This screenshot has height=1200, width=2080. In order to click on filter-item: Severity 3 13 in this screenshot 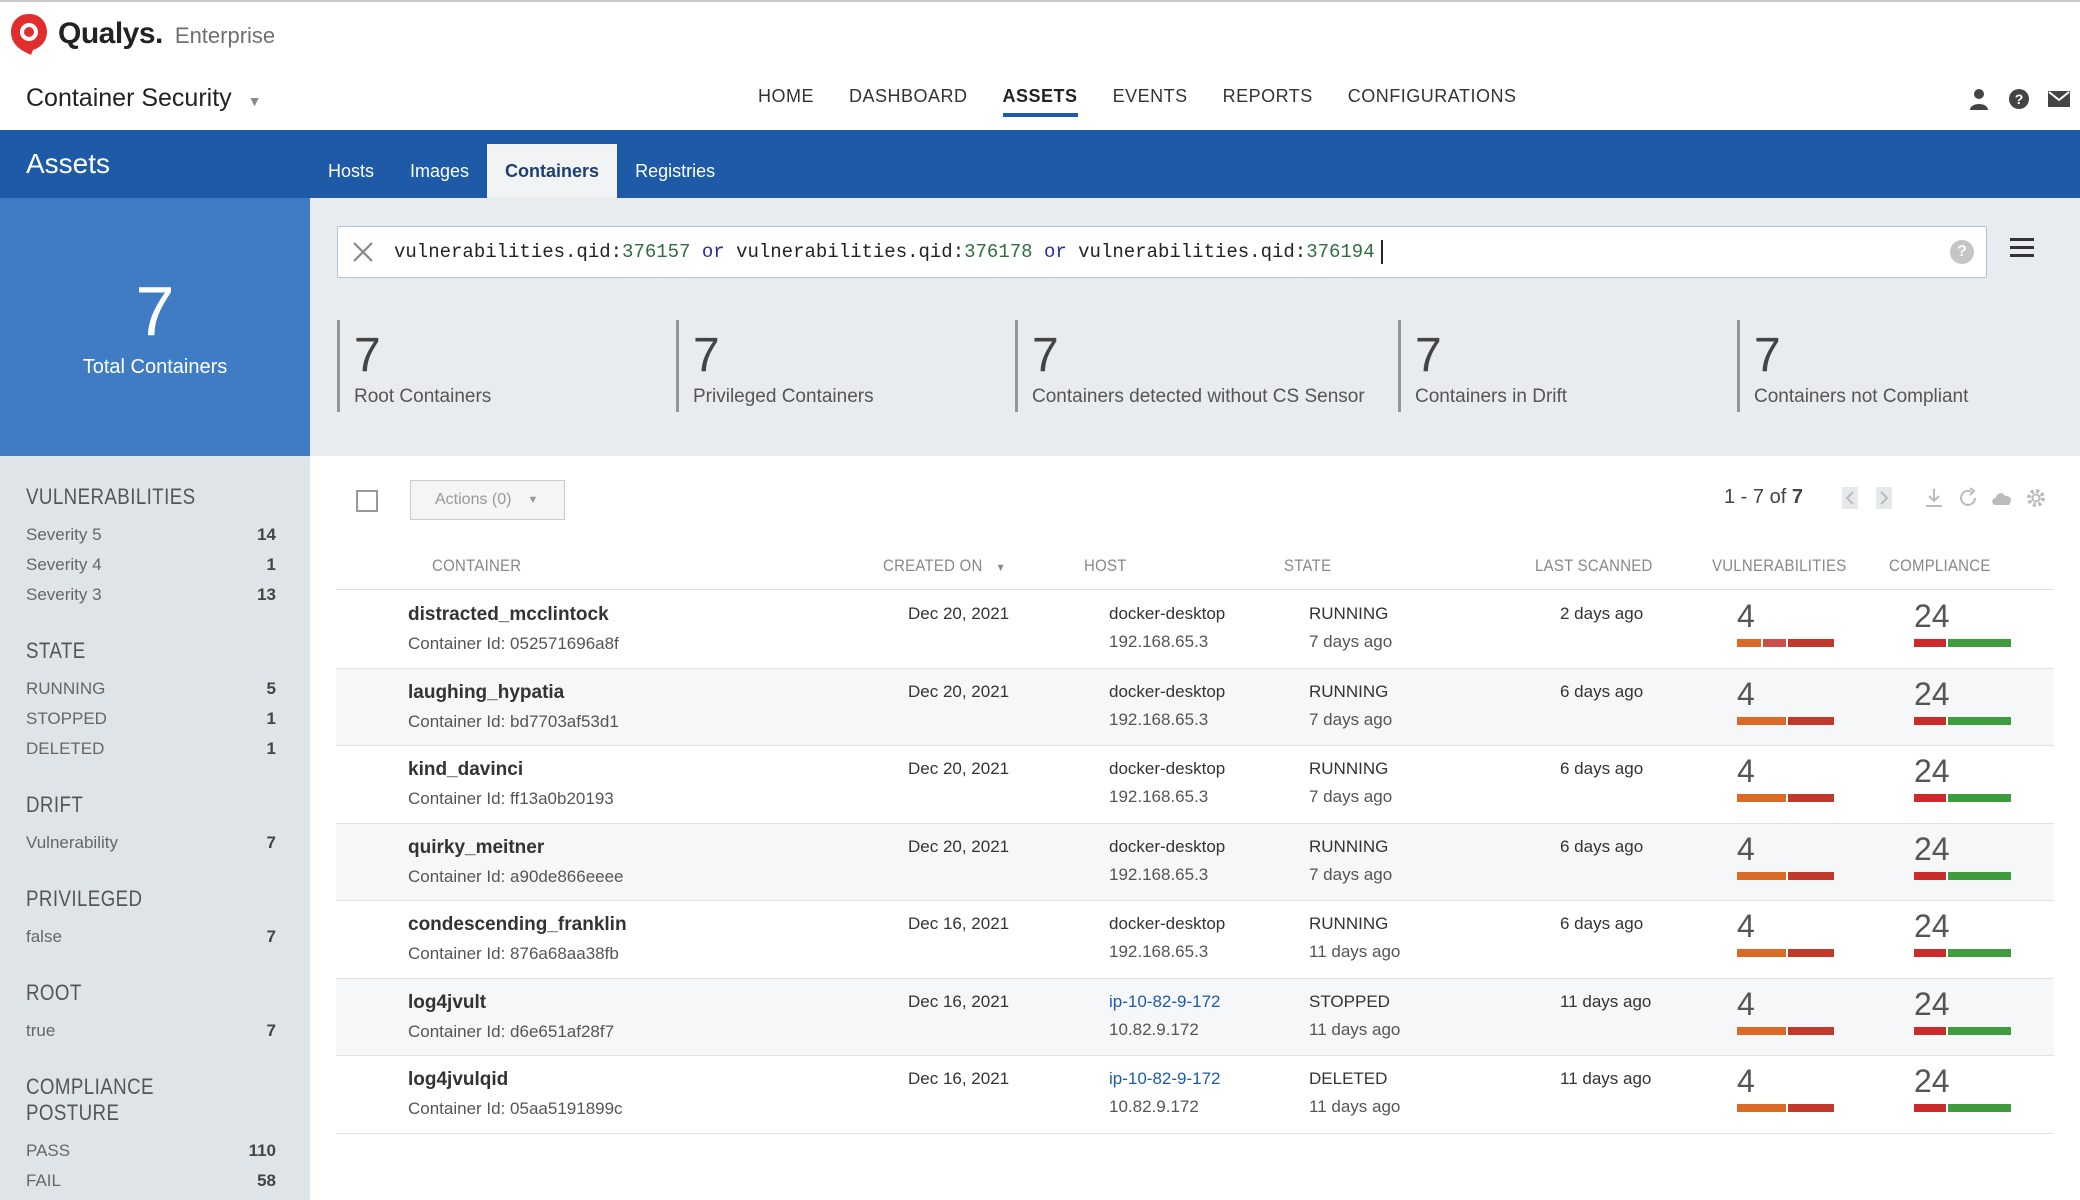, I will do `click(151, 595)`.